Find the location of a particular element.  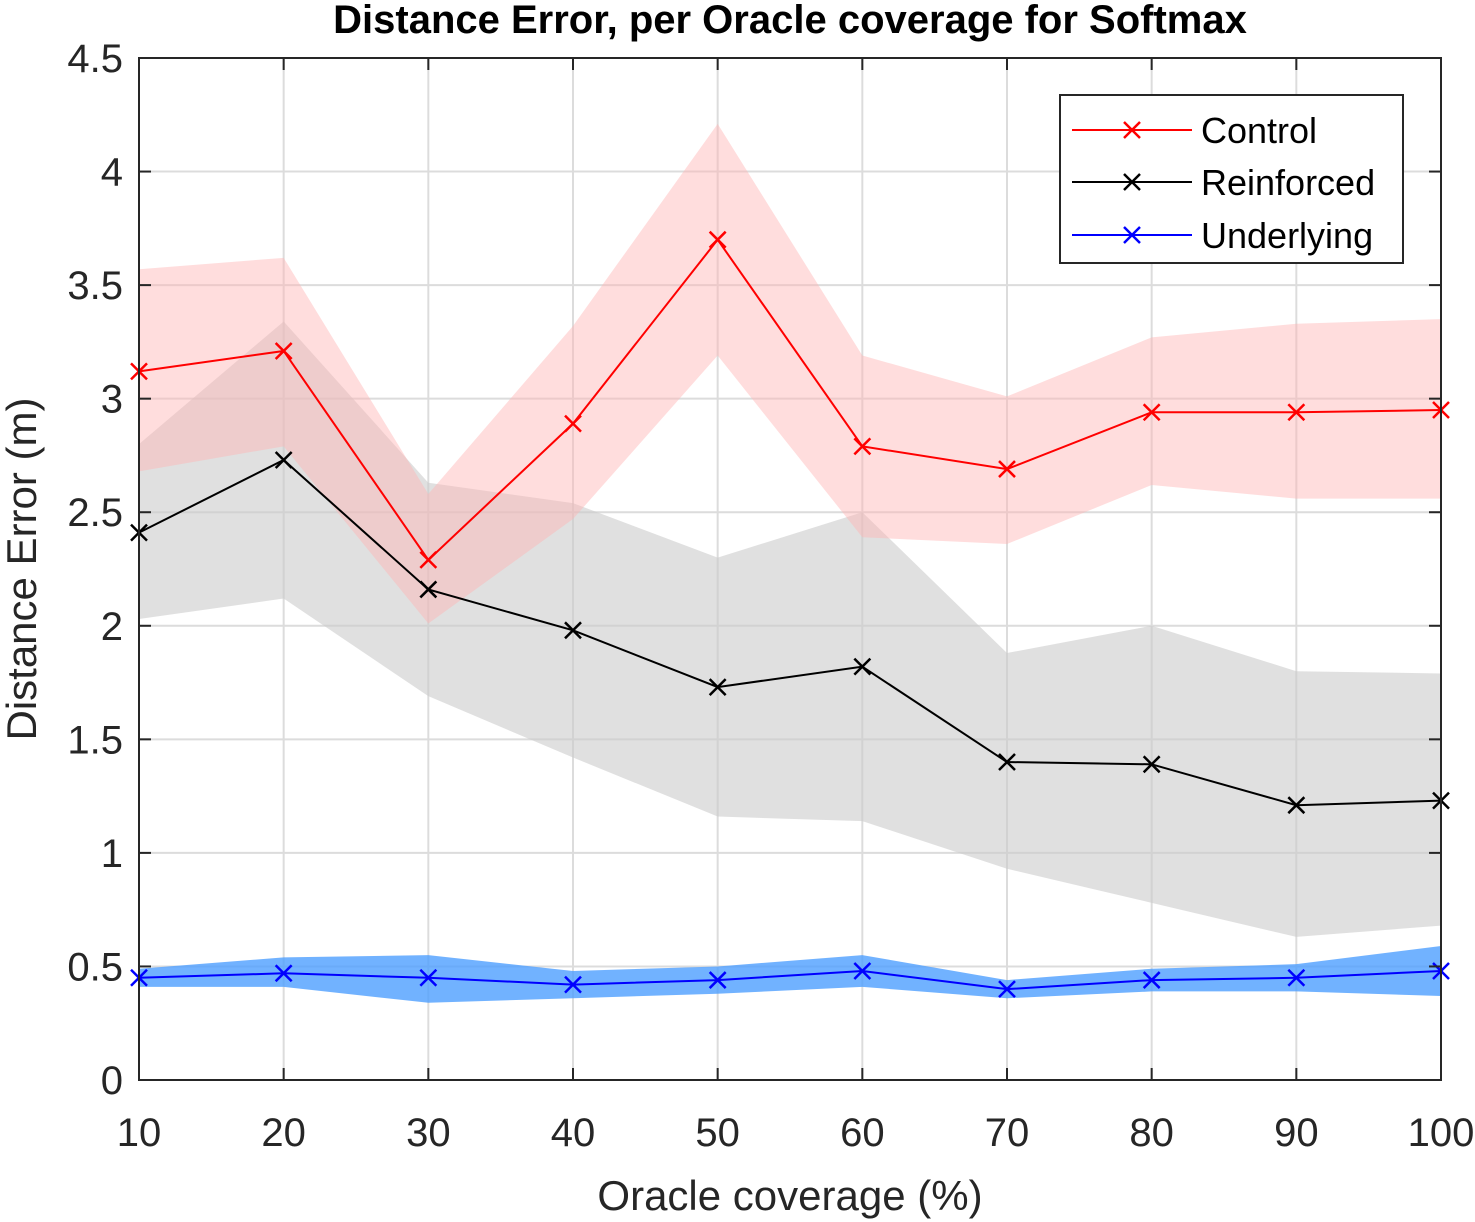

legend-control-marker-stroke is located at coordinates (1132, 130).